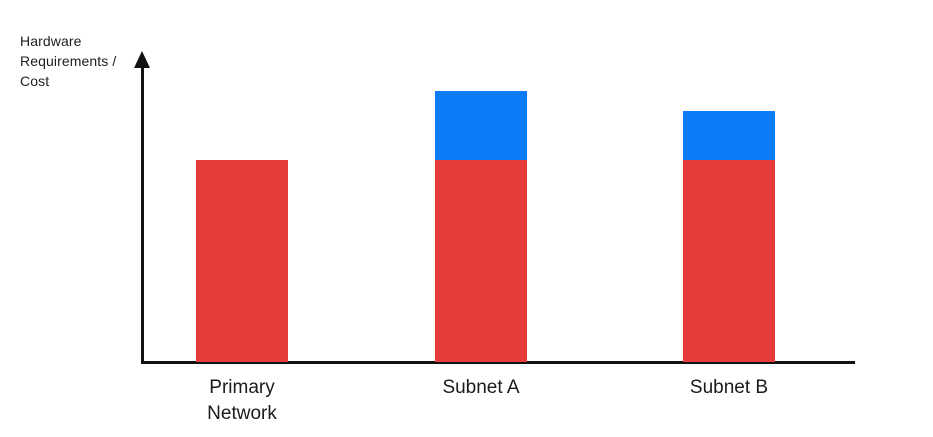 This screenshot has height=437, width=933. Describe the element at coordinates (242, 400) in the screenshot. I see `x-axis-label-primary-network: Primary Network` at that location.